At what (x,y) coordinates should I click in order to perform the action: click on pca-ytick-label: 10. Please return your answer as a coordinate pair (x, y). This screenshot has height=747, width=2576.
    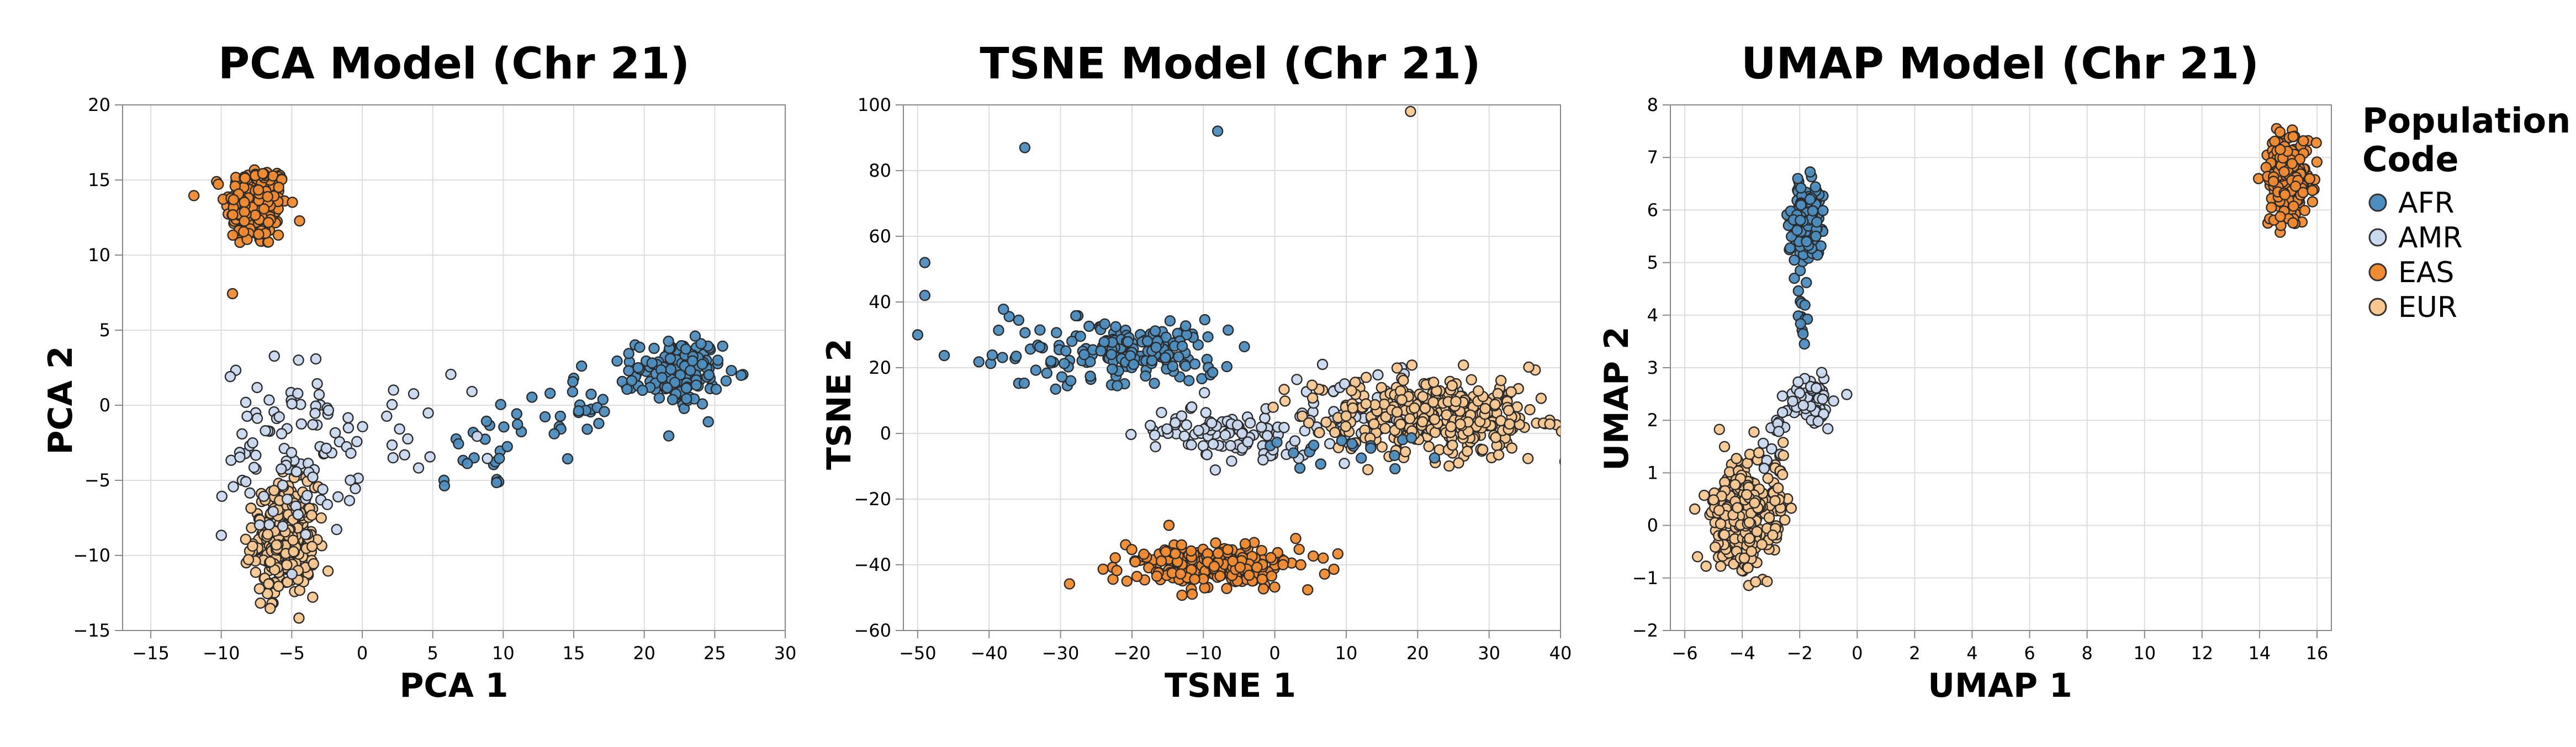
    Looking at the image, I should click on (99, 255).